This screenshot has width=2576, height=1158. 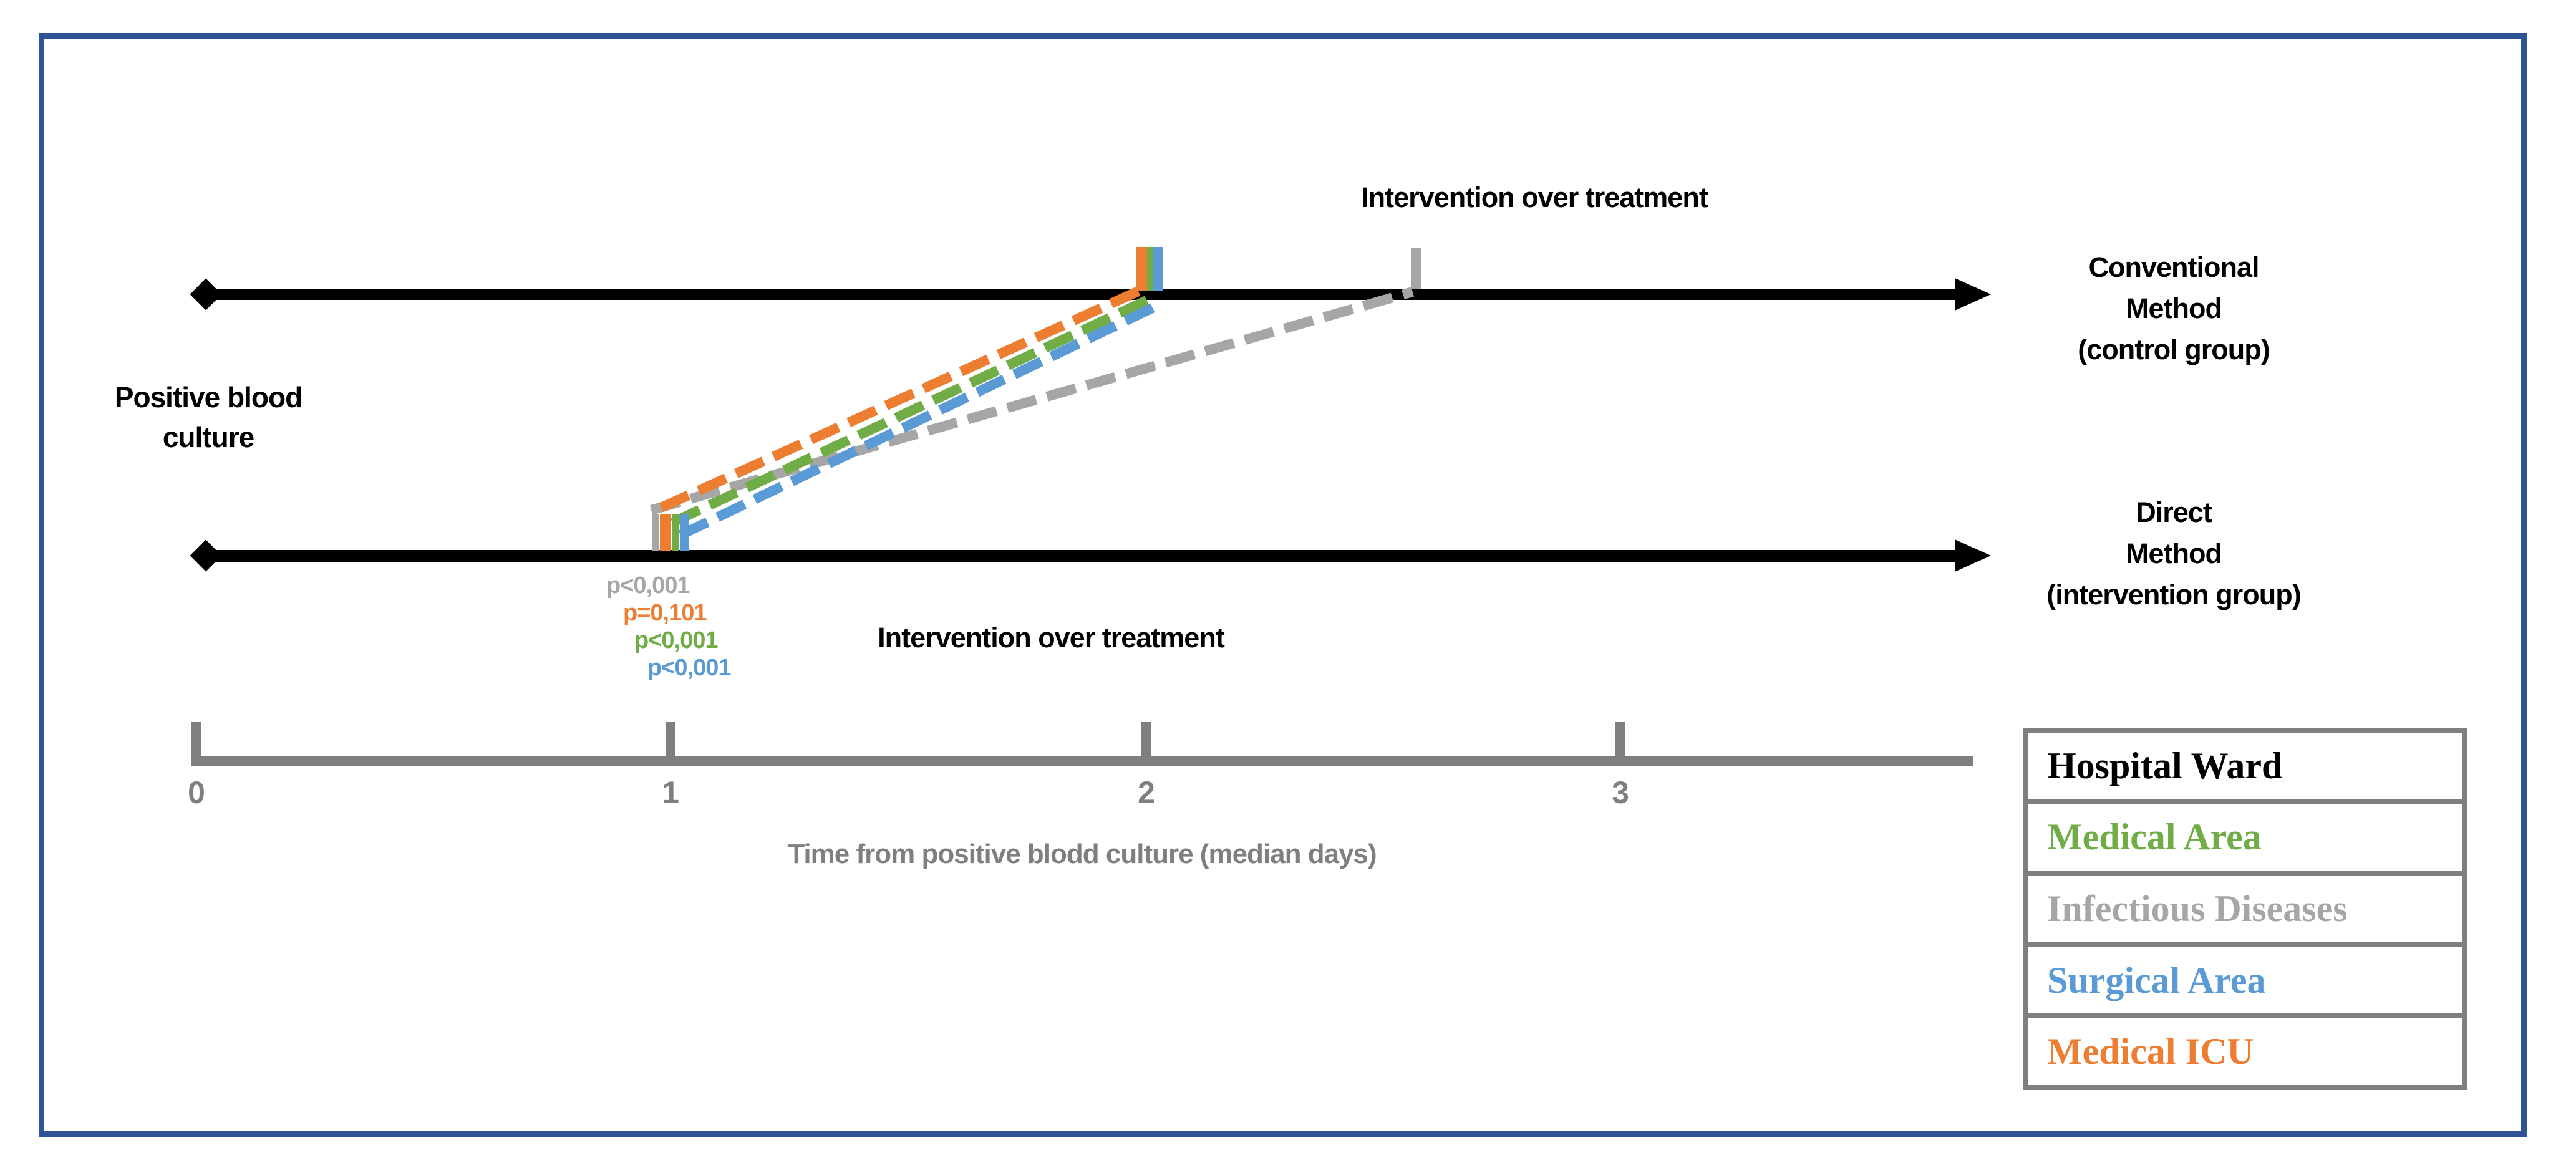 I want to click on legend-title: Hospital Ward, so click(x=2245, y=768).